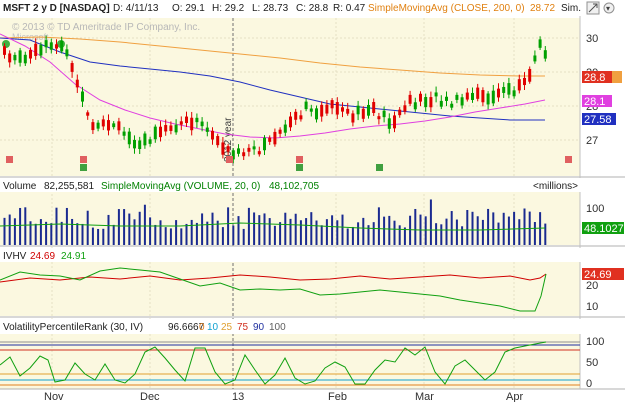 This screenshot has height=407, width=625. What do you see at coordinates (228, 8) in the screenshot?
I see `high-readout: H: 29.2` at bounding box center [228, 8].